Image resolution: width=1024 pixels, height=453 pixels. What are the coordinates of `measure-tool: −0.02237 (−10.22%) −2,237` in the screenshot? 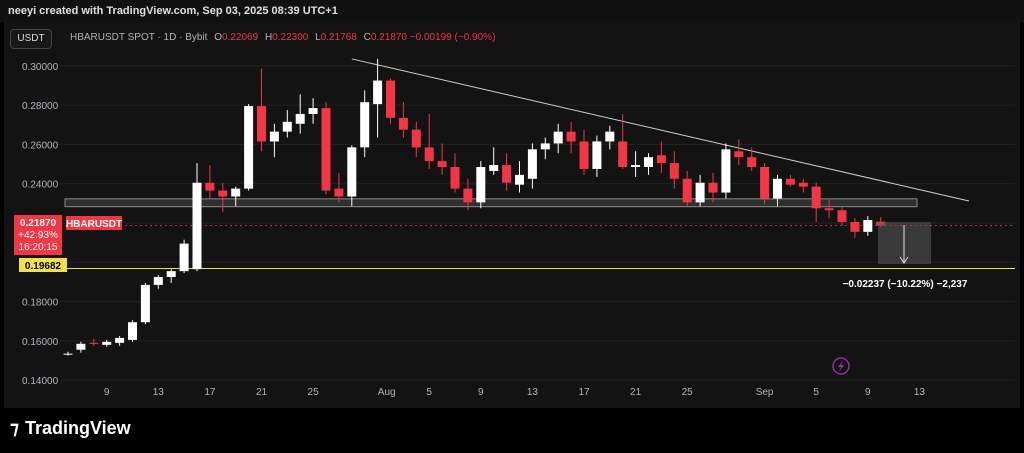 It's located at (905, 256).